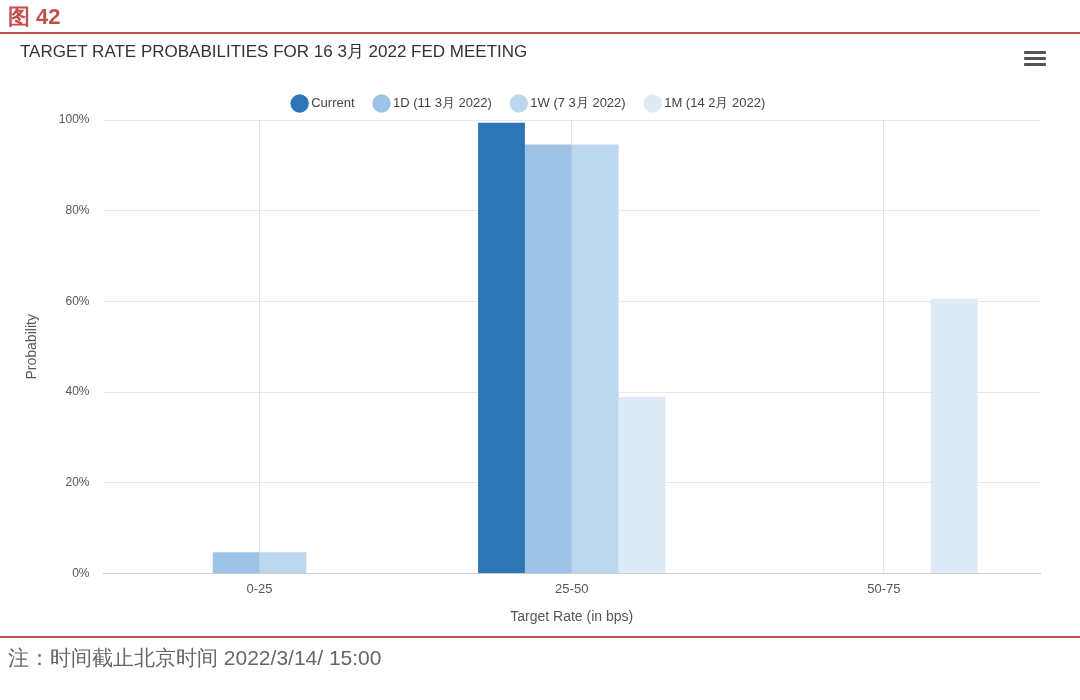 This screenshot has height=700, width=1080. I want to click on y-tick-label: 60%, so click(77, 300).